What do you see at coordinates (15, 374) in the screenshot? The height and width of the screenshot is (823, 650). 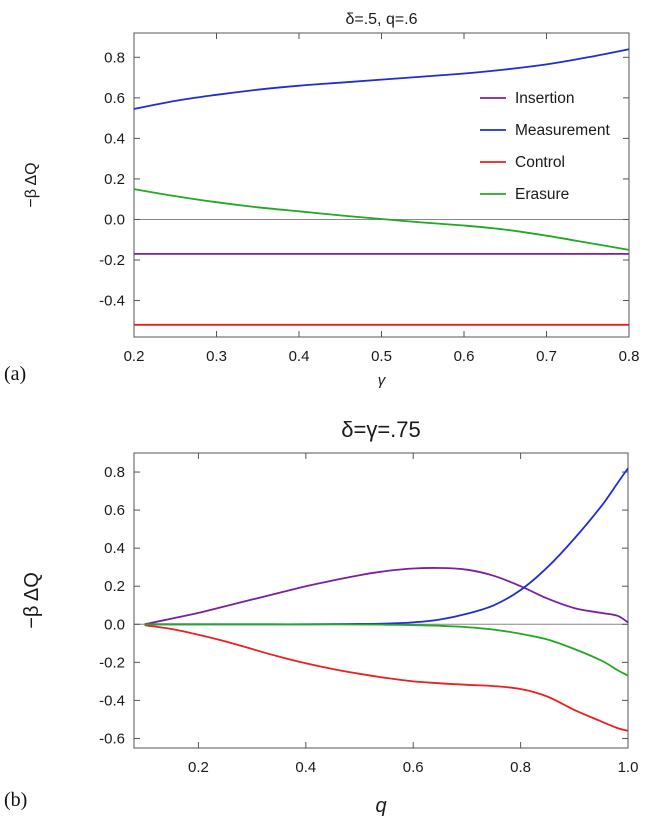 I see `panel-label: (a)` at bounding box center [15, 374].